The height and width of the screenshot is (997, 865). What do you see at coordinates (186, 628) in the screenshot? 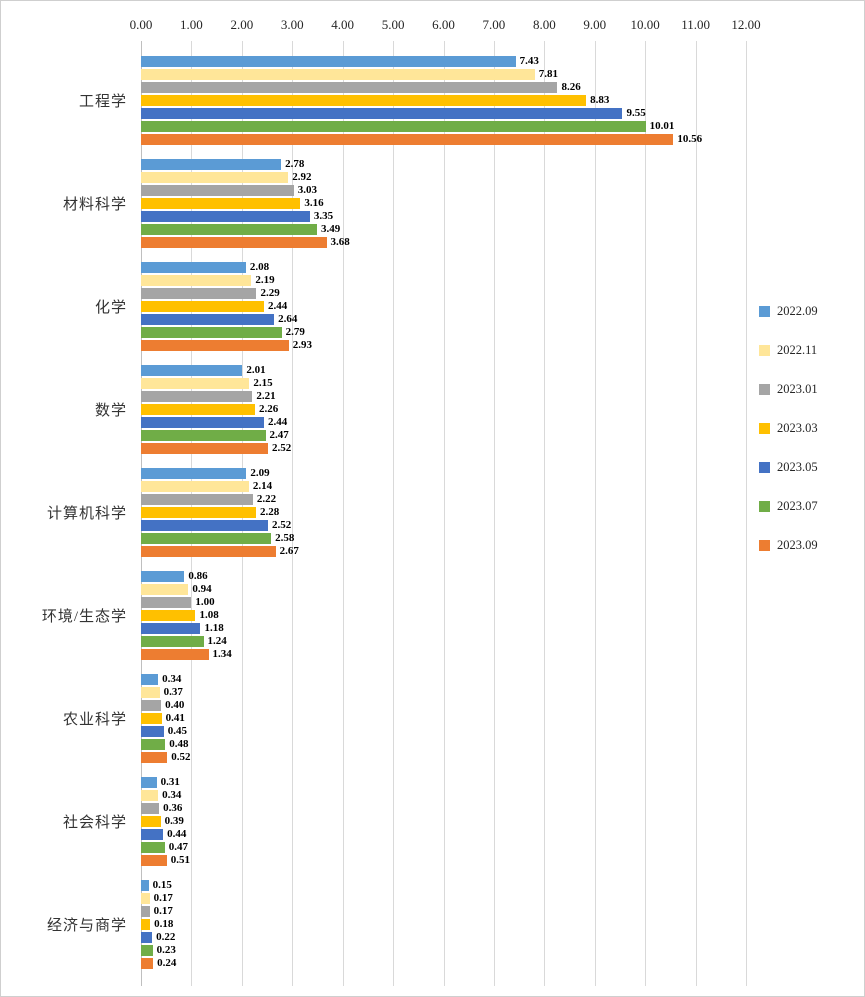
I see `bar-row: 1.18` at bounding box center [186, 628].